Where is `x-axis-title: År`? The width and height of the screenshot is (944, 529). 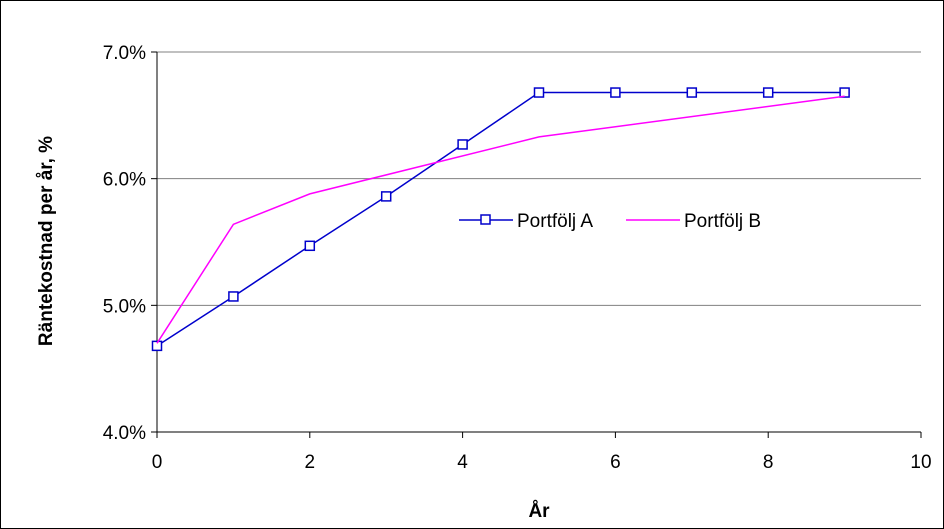
x-axis-title: År is located at coordinates (539, 511).